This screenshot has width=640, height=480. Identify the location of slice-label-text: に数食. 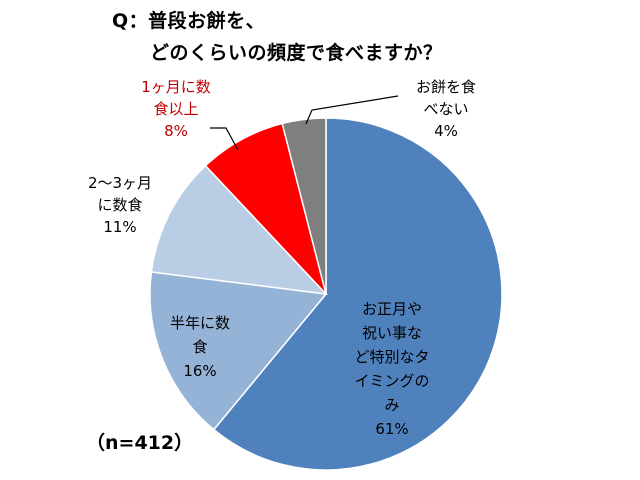
(119, 205).